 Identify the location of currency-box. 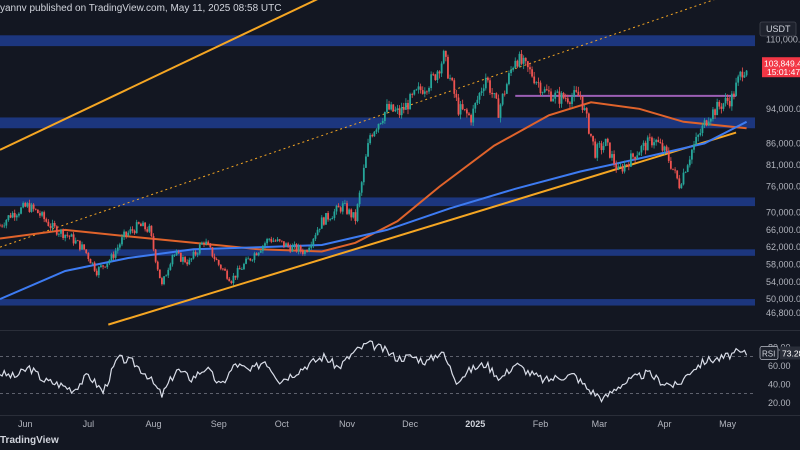
(778, 29).